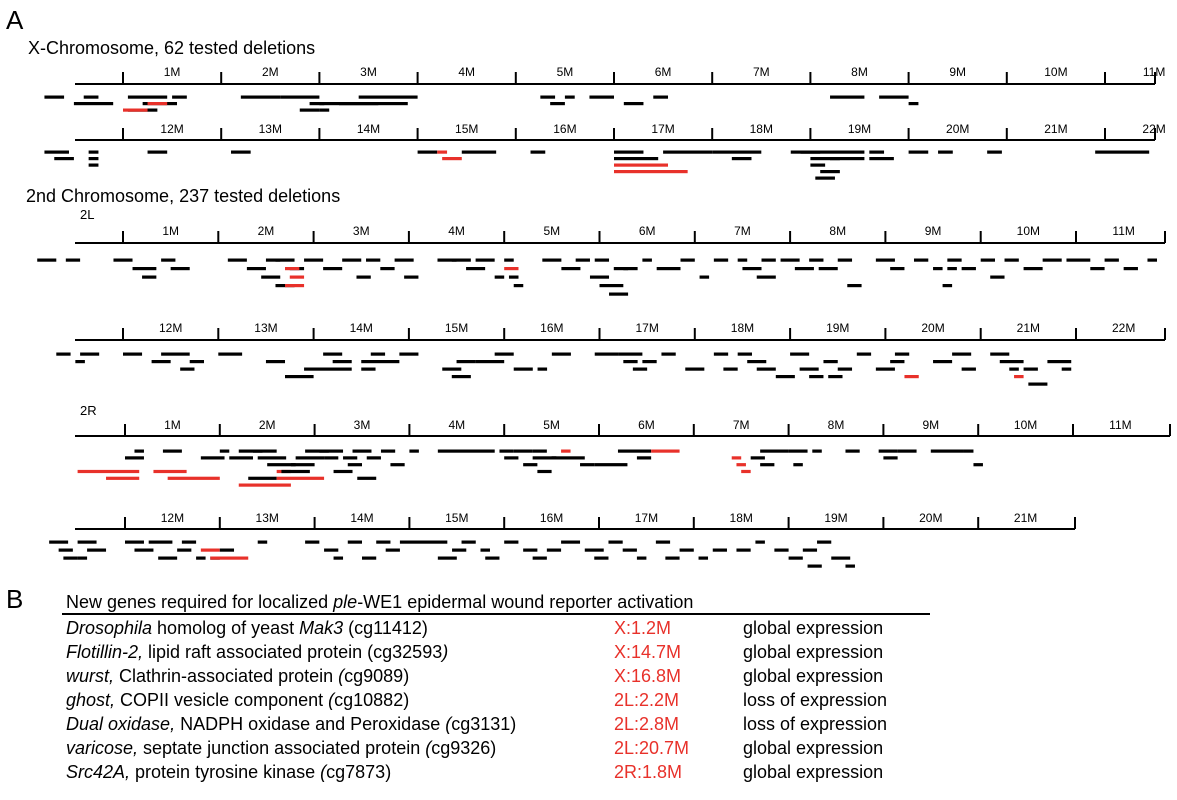  I want to click on megabase-label: 11M, so click(1123, 231).